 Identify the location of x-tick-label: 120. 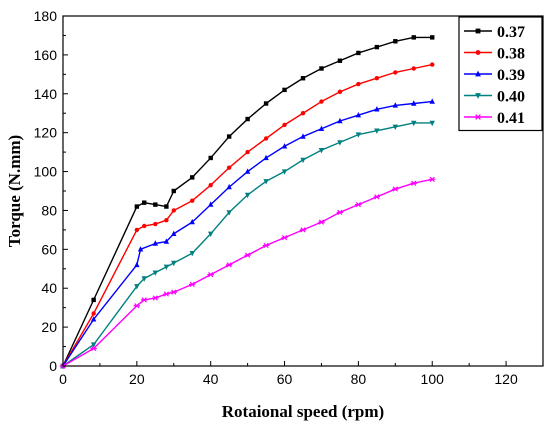
(506, 379).